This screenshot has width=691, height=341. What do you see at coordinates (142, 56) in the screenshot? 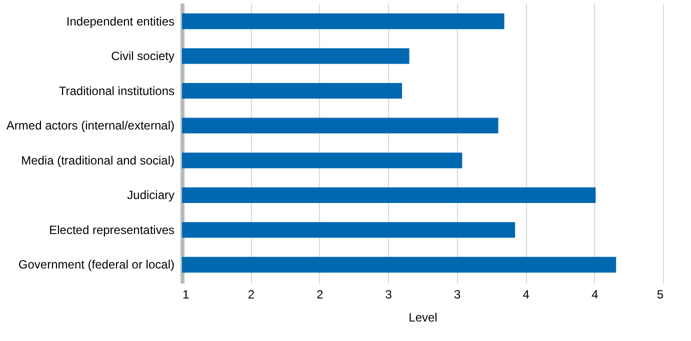
I see `y-tick-label: Civil society` at bounding box center [142, 56].